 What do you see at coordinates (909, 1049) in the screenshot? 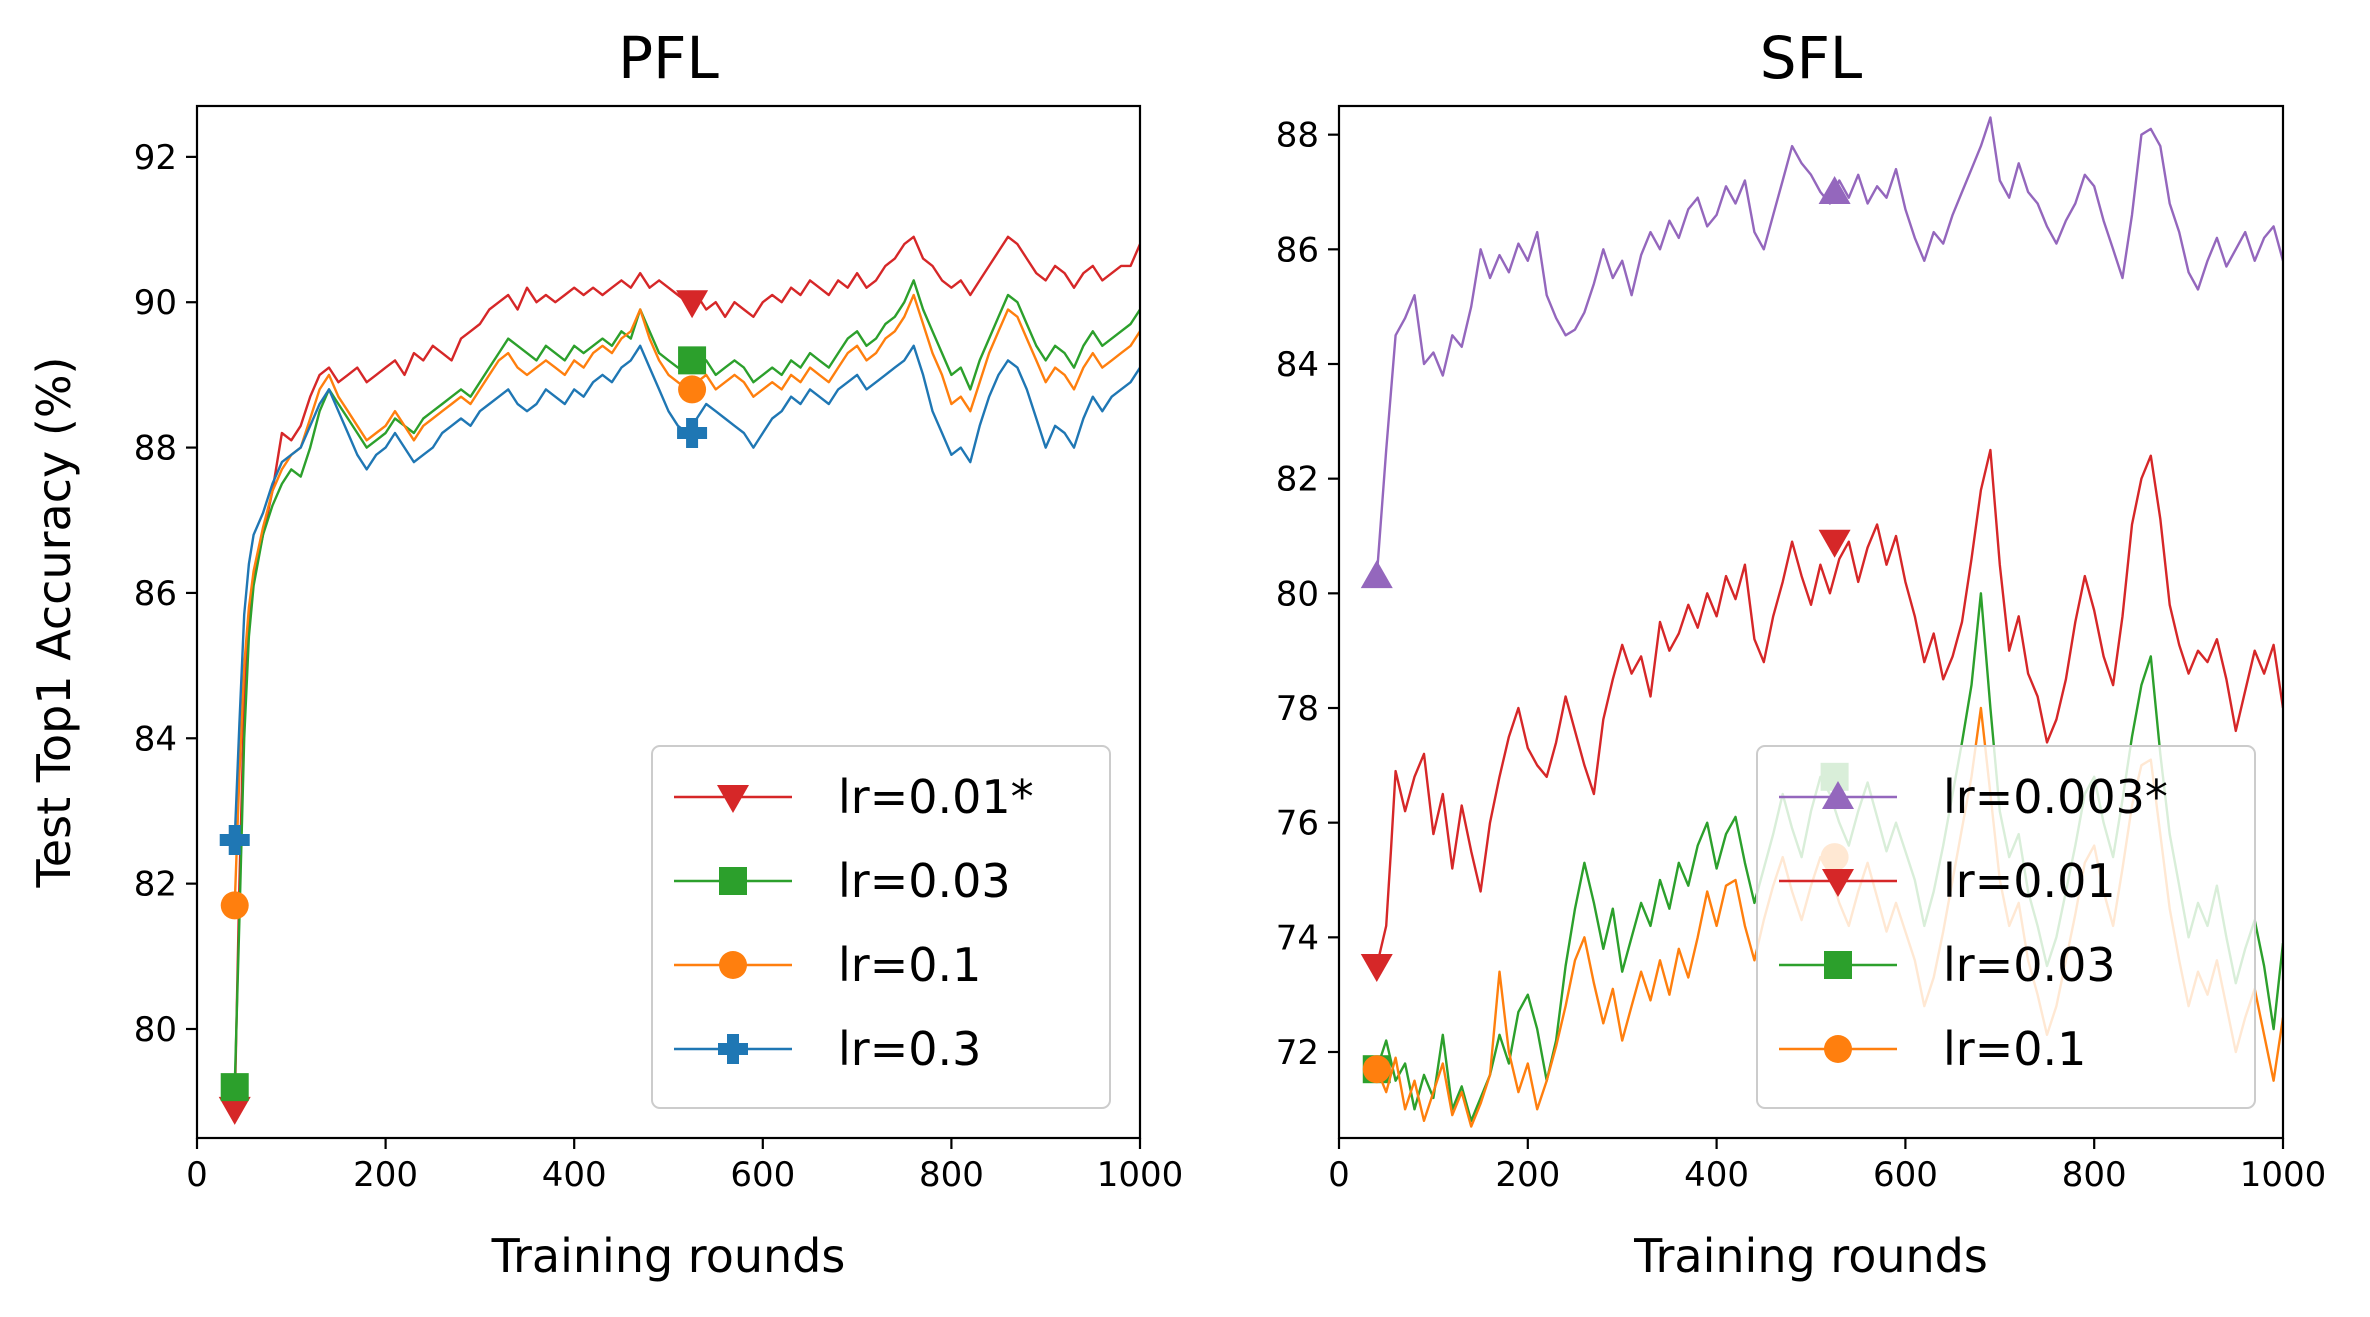
I see `legend-label-3: lr=0.3` at bounding box center [909, 1049].